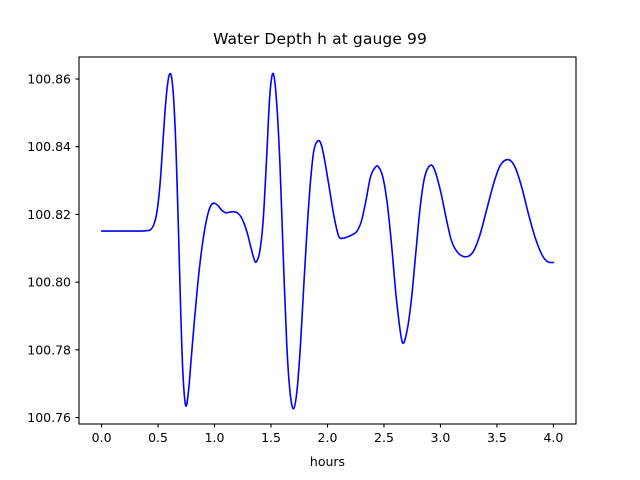  What do you see at coordinates (49, 282) in the screenshot?
I see `y-tick-label: 100.80` at bounding box center [49, 282].